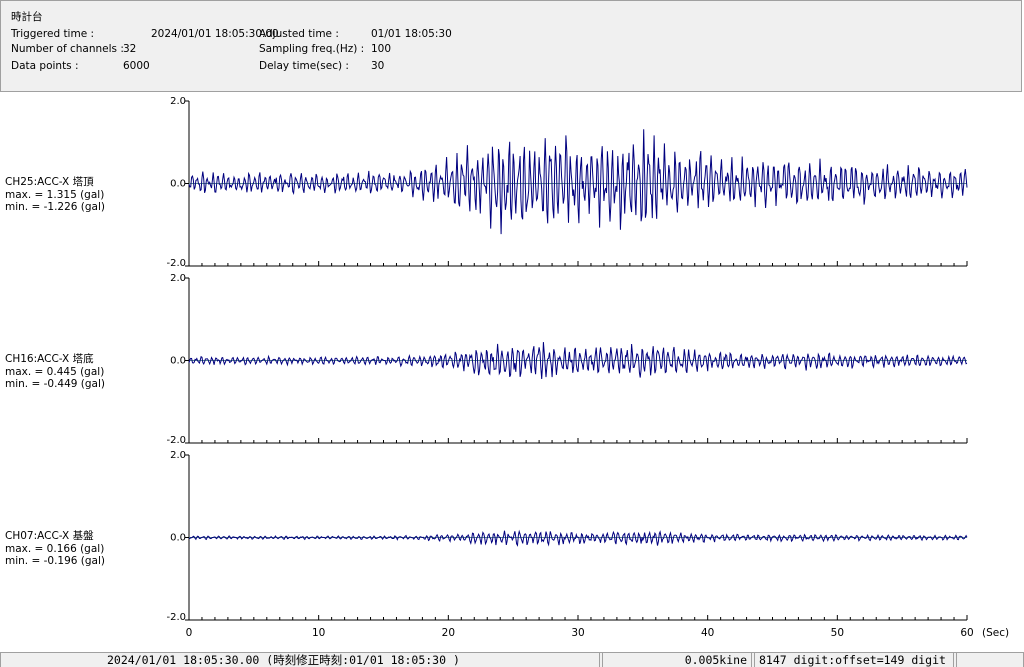 The image size is (1024, 667). Describe the element at coordinates (215, 34) in the screenshot. I see `triggered-time-value: 2024/01/01 18:05:30.00` at that location.